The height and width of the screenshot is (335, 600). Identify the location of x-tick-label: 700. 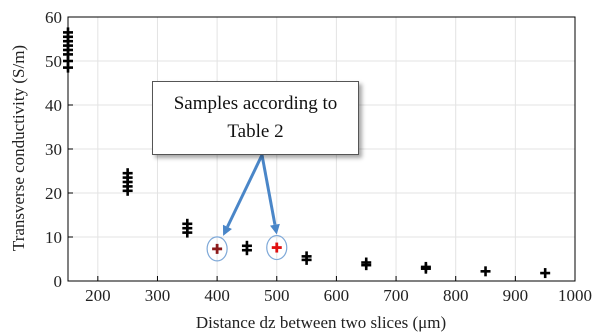
(396, 295).